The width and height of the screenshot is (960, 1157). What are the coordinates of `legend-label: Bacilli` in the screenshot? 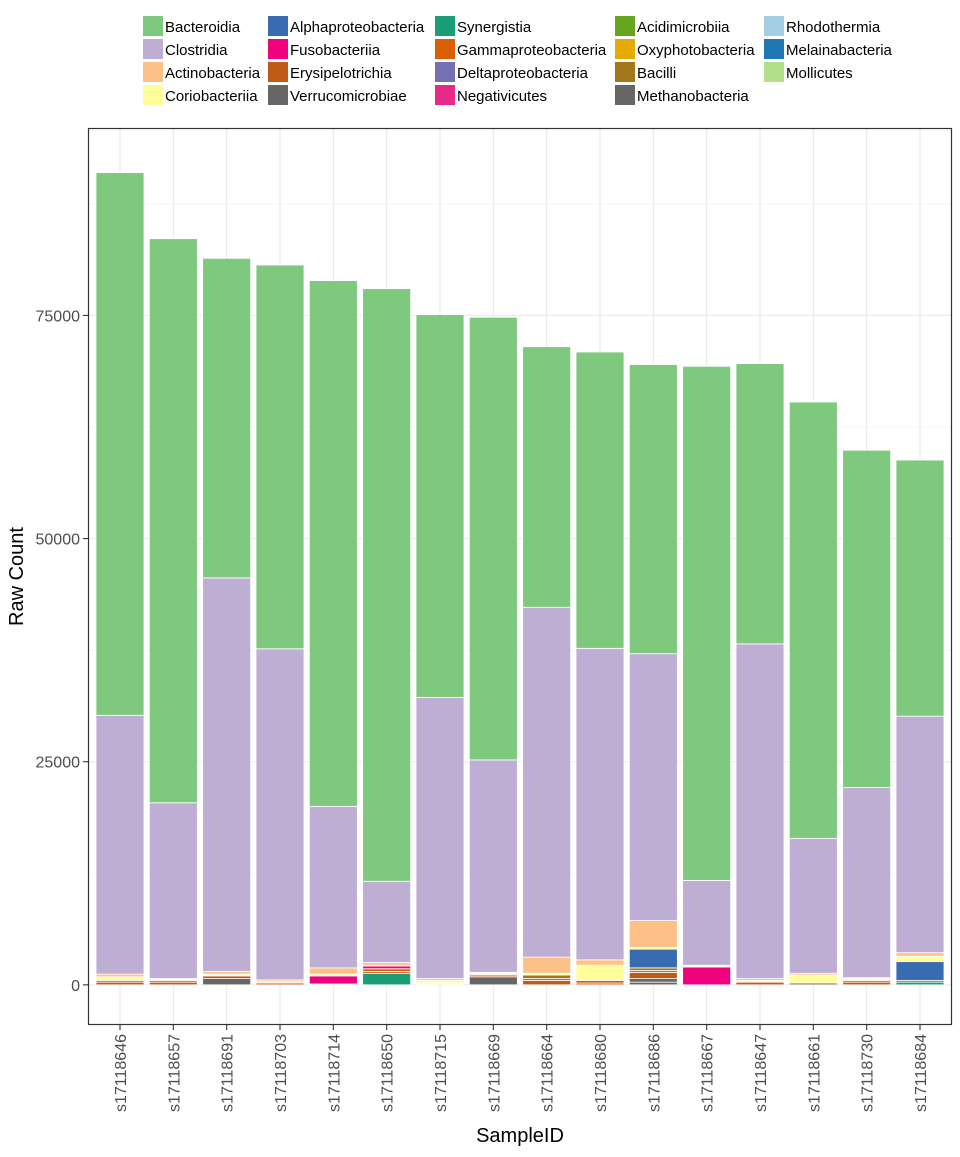 It's located at (656, 73).